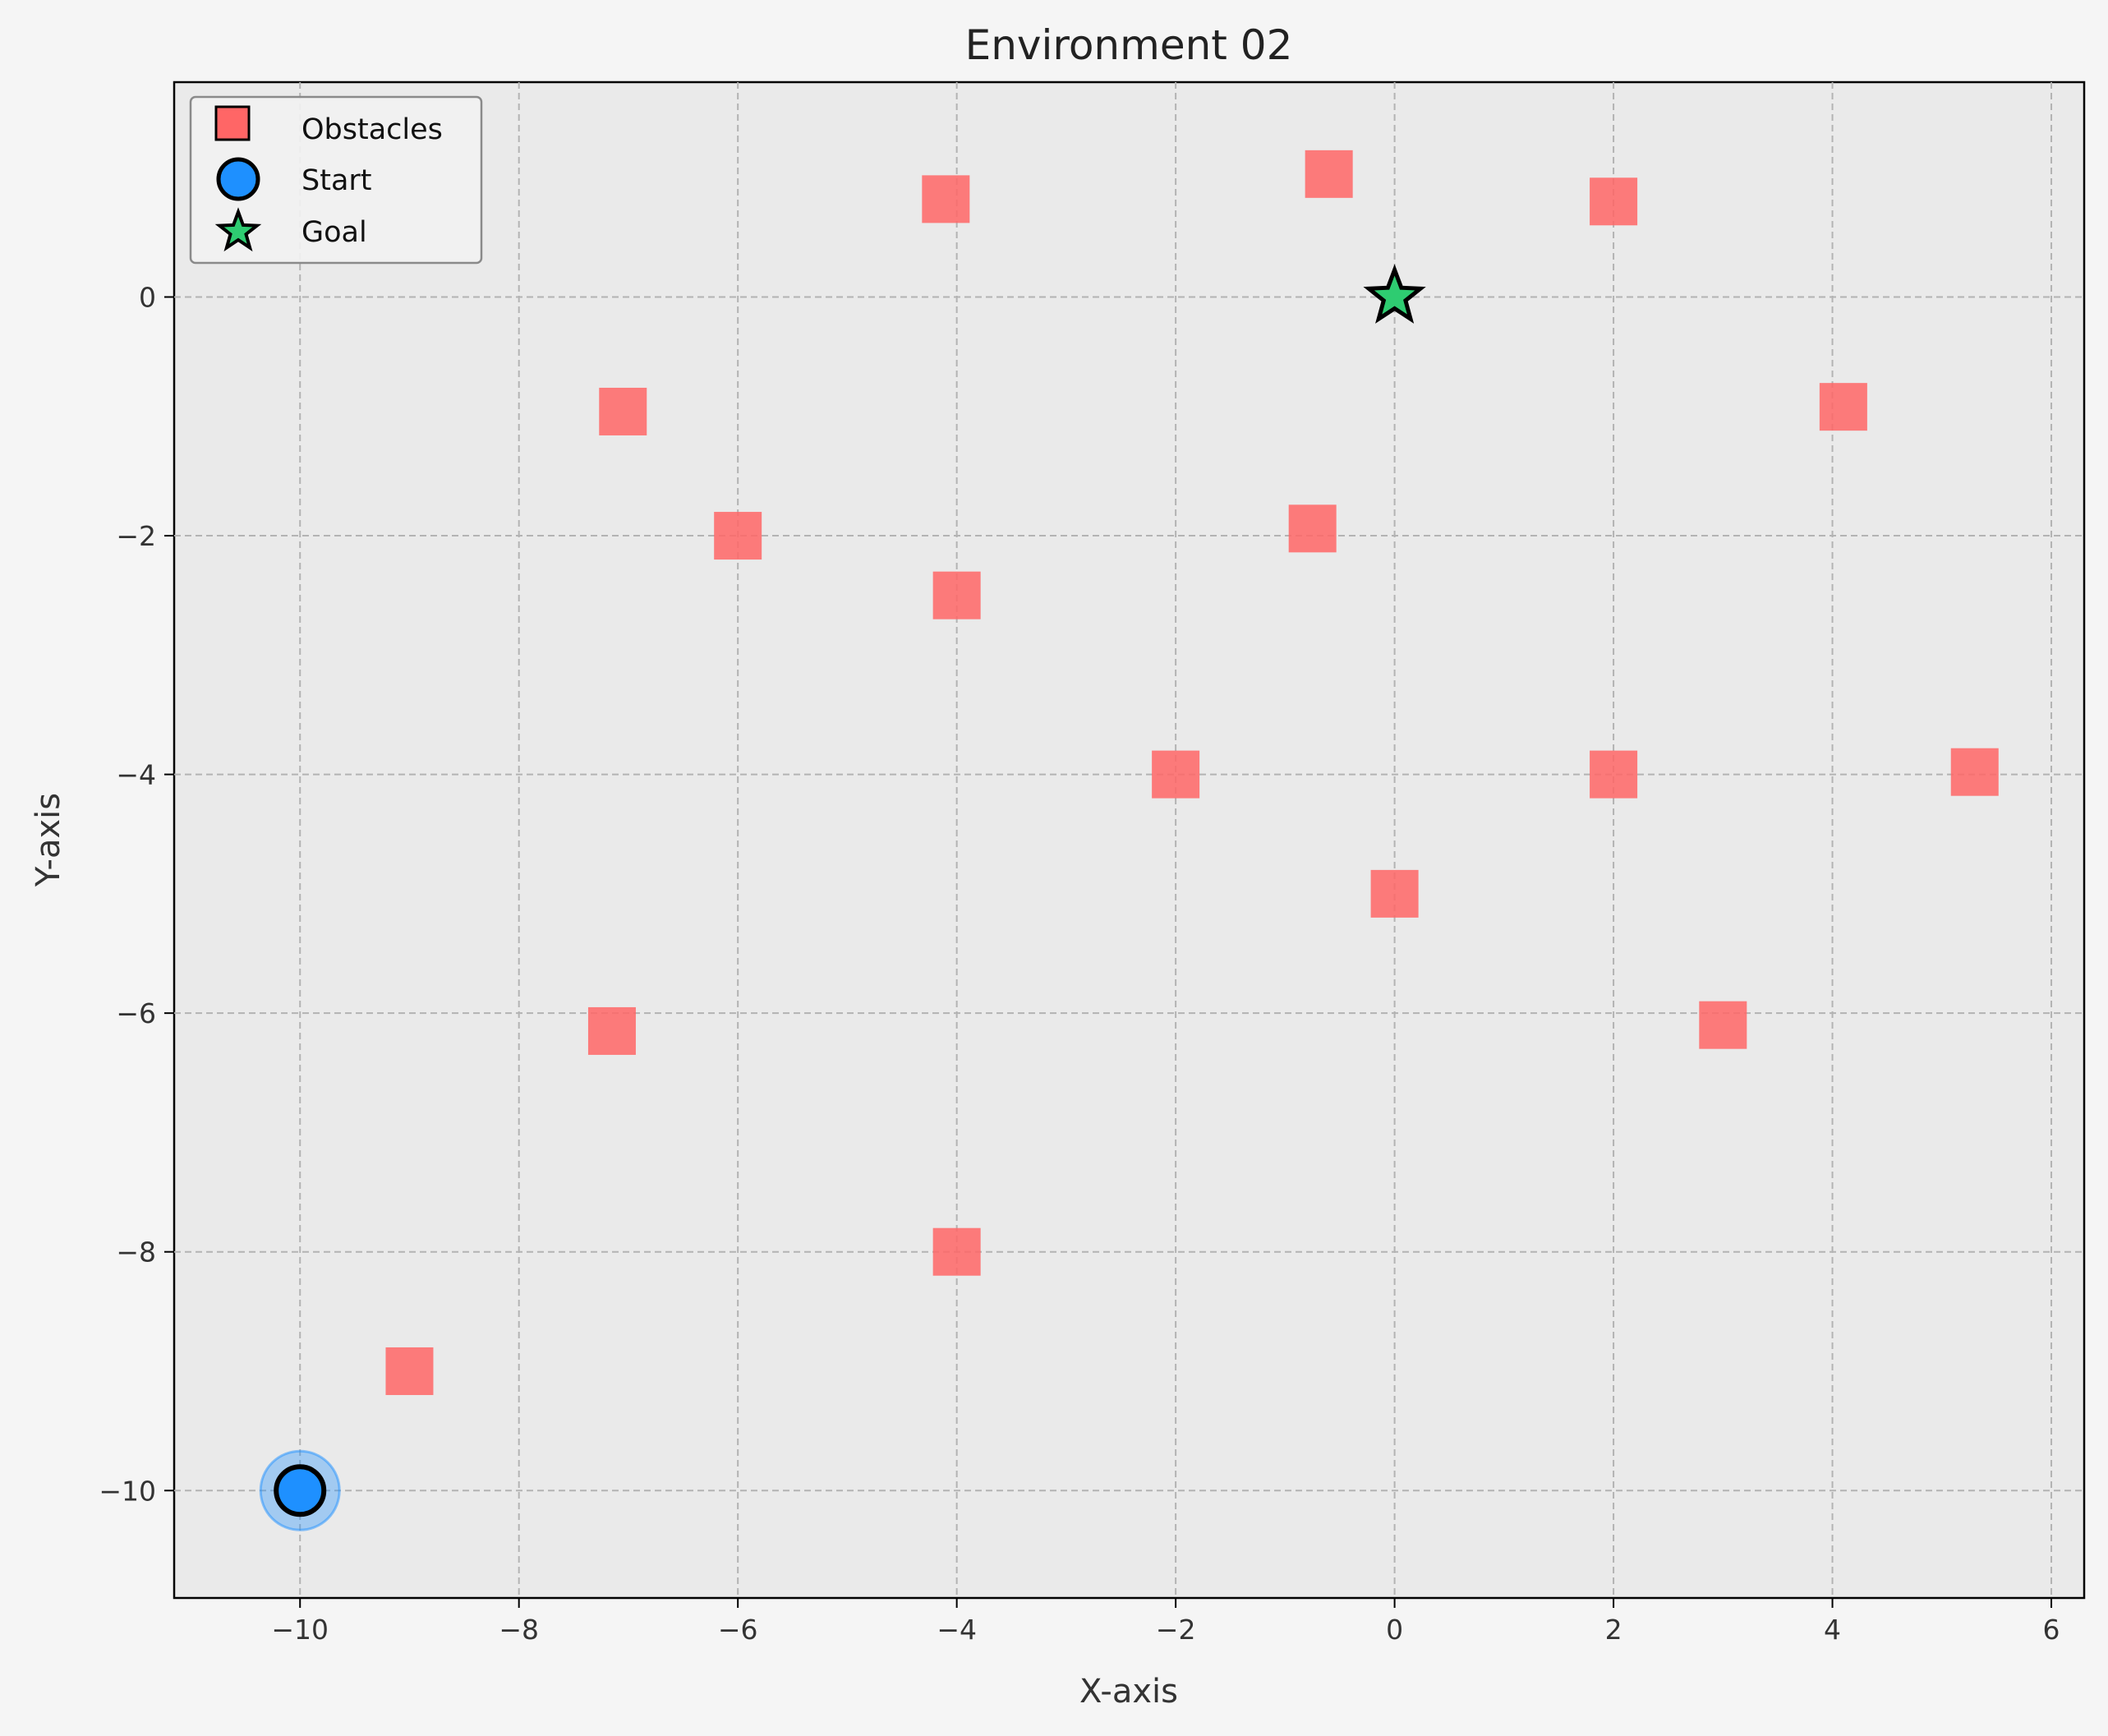 Image resolution: width=2108 pixels, height=1736 pixels. What do you see at coordinates (1394, 1630) in the screenshot?
I see `x-tick-label: 0` at bounding box center [1394, 1630].